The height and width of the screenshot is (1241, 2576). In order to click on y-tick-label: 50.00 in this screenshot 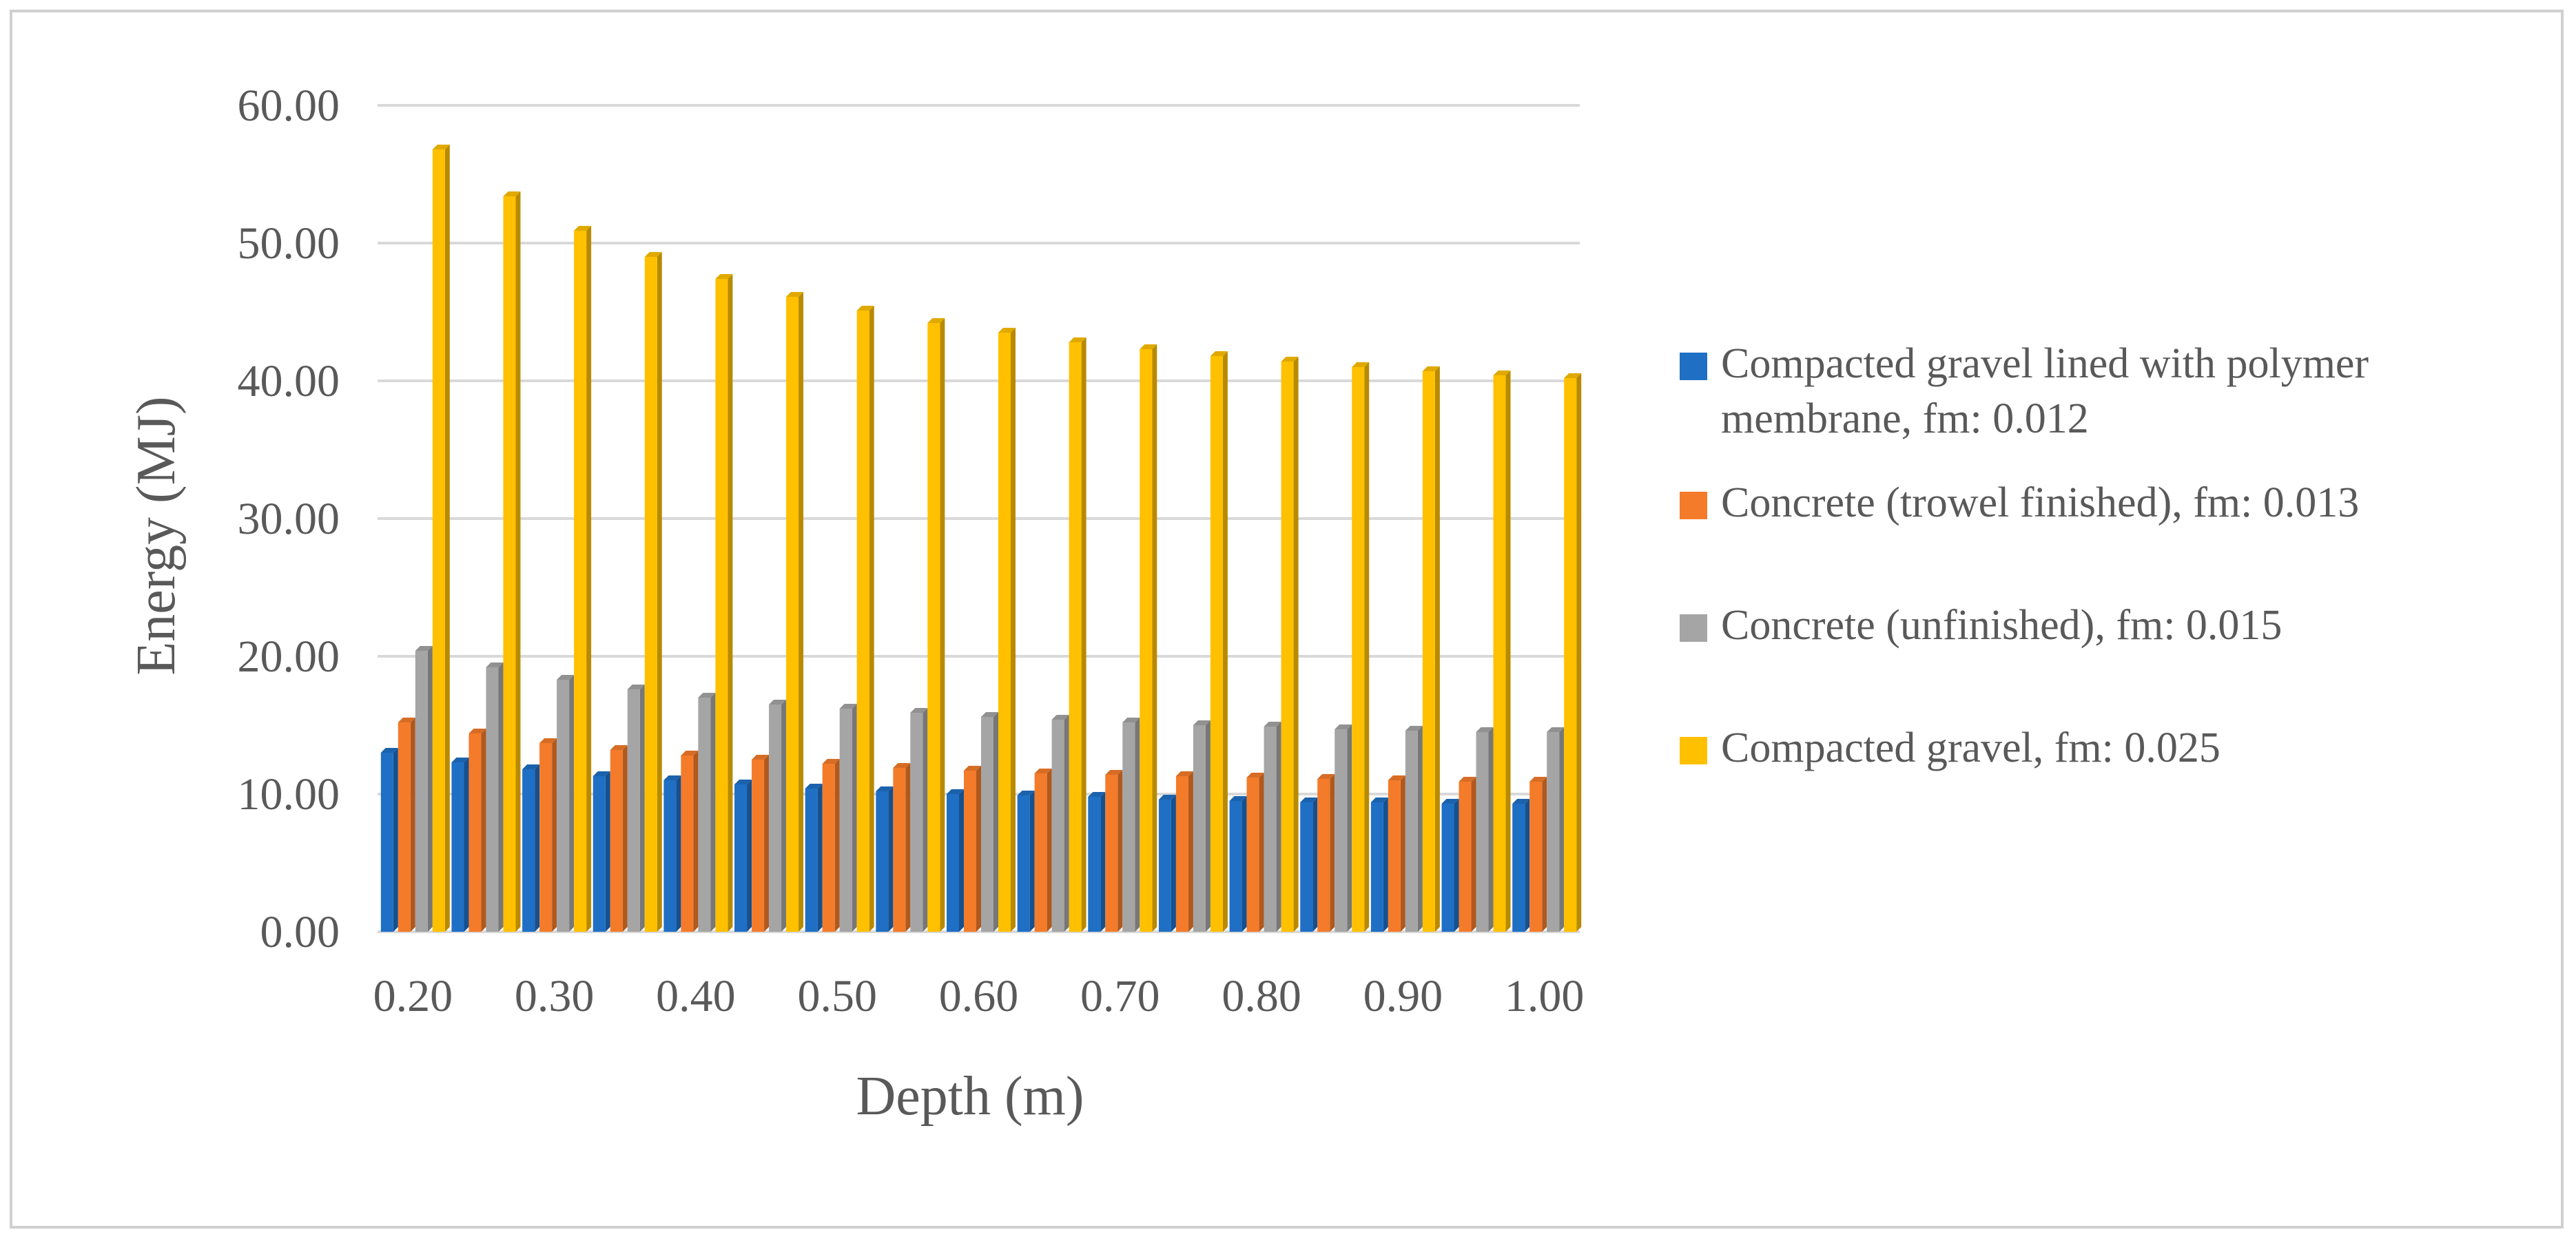, I will do `click(289, 243)`.